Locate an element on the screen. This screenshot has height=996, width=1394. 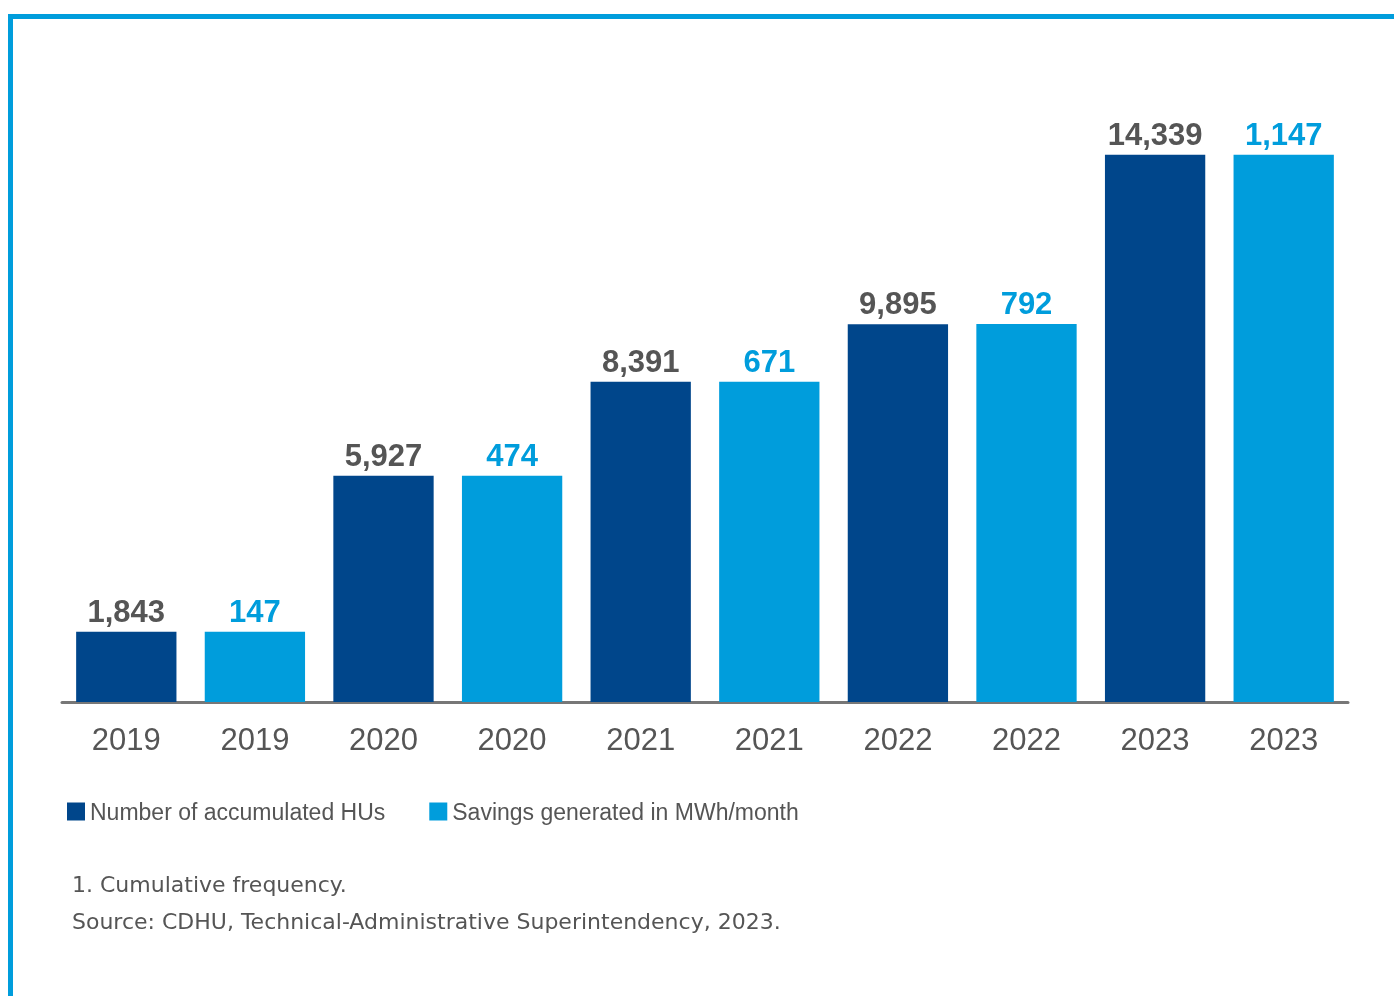
data-label: 14,339 is located at coordinates (1155, 134).